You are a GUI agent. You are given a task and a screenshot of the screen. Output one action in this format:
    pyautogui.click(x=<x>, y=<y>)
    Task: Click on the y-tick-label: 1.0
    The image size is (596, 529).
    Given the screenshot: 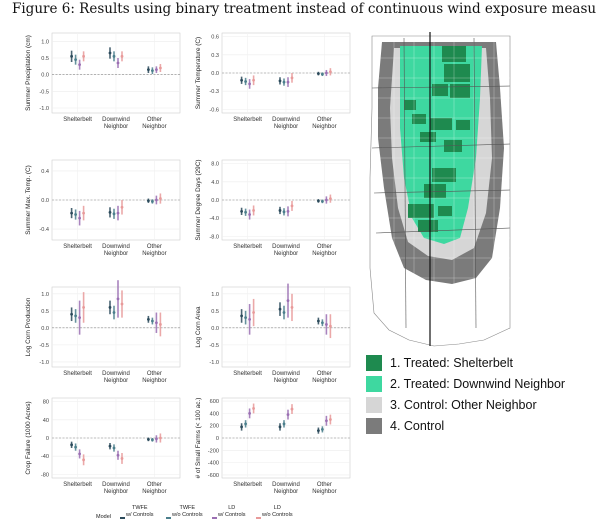 What is the action you would take?
    pyautogui.click(x=45, y=42)
    